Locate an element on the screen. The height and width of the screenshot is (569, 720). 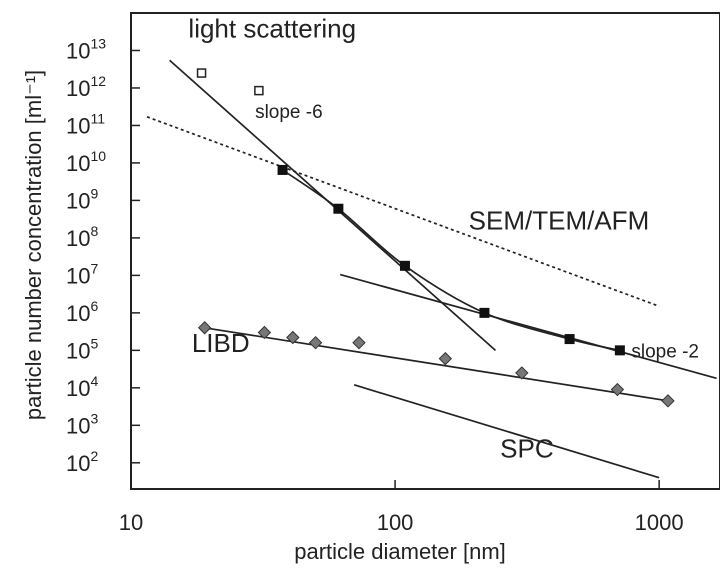
y-tick-label: 10³ is located at coordinates (82, 424).